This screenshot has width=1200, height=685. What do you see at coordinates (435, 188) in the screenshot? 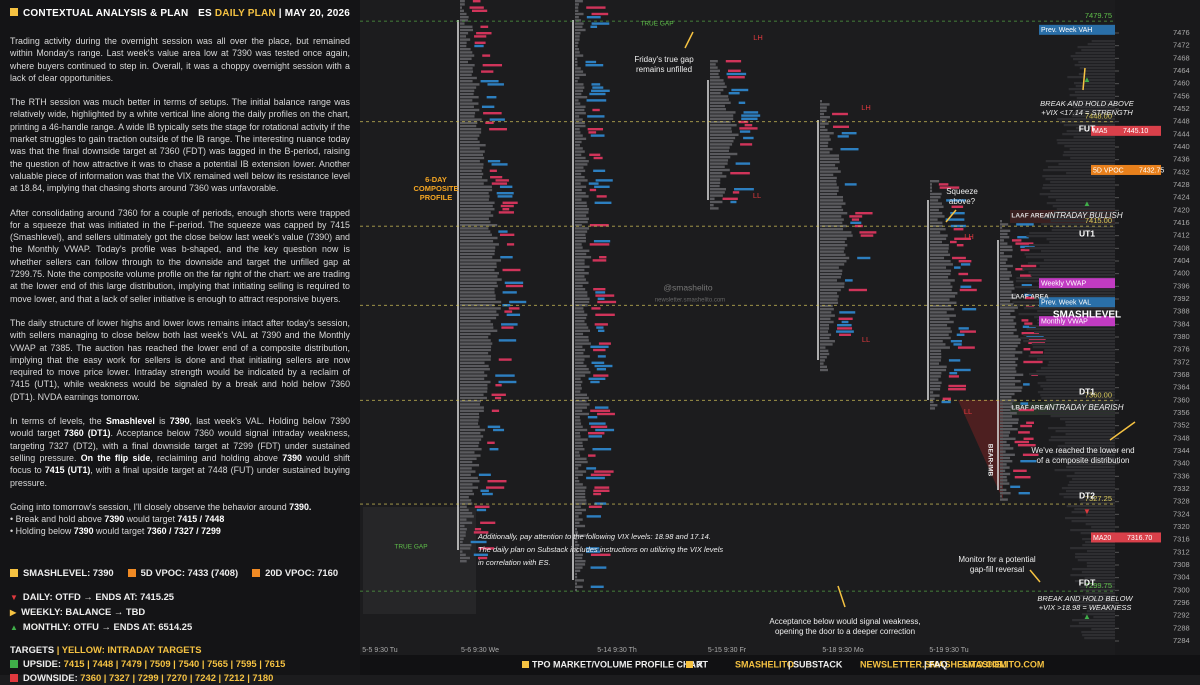
I see `annotation: COMPOSITE` at bounding box center [435, 188].